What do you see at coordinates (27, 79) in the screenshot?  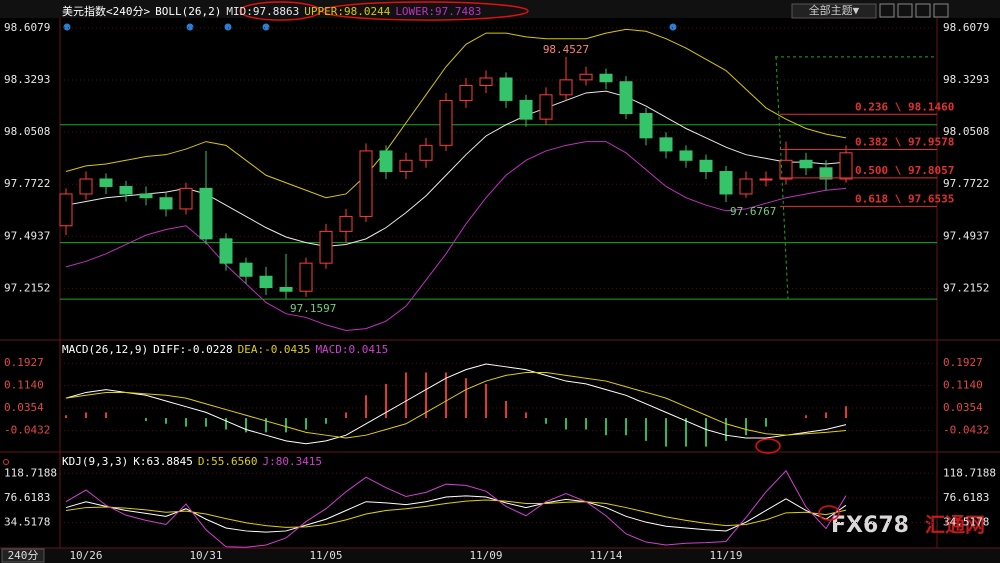 I see `y-tick-label: 98.3293` at bounding box center [27, 79].